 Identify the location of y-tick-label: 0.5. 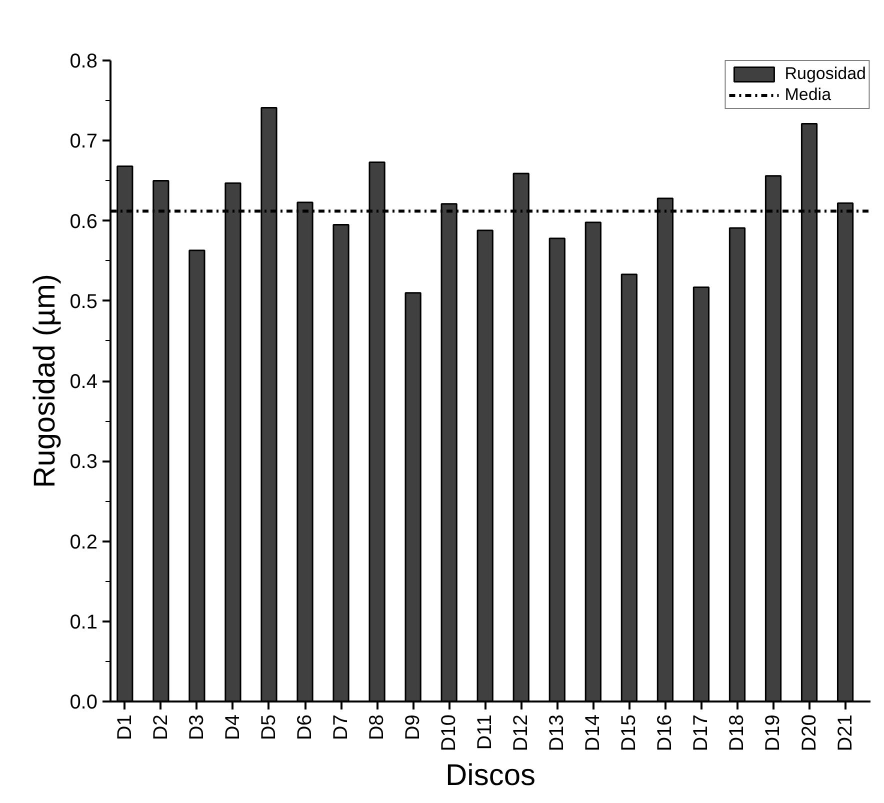
(84, 301).